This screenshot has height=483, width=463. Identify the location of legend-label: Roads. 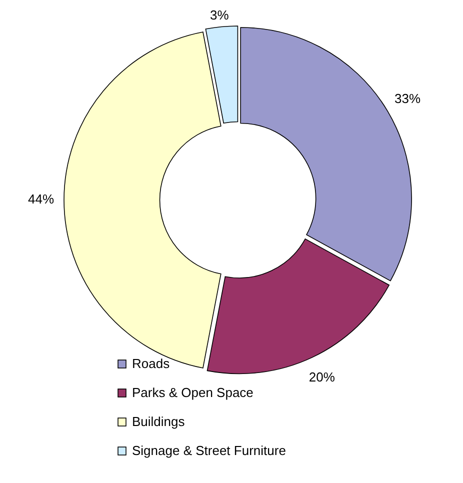
(151, 363).